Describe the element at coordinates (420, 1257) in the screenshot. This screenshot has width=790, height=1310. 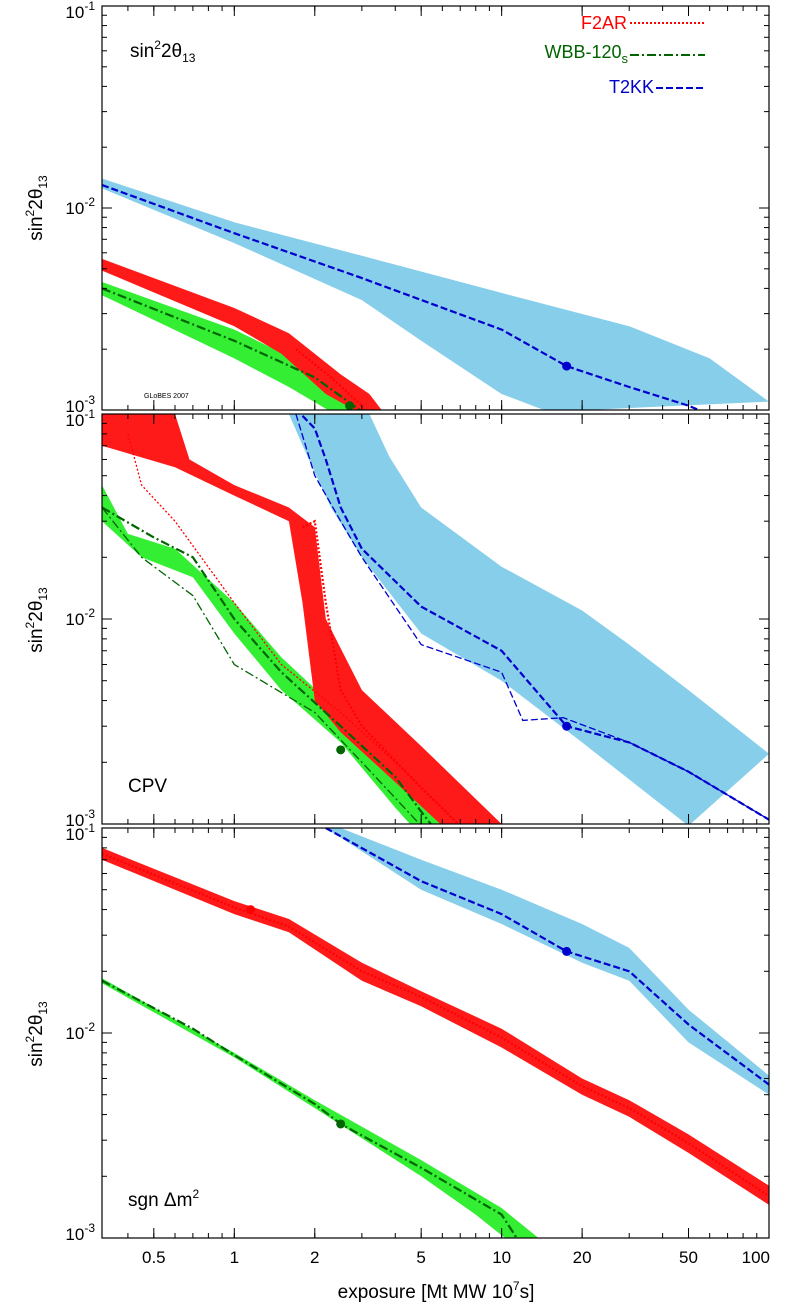
I see `x-tick-label: 5` at that location.